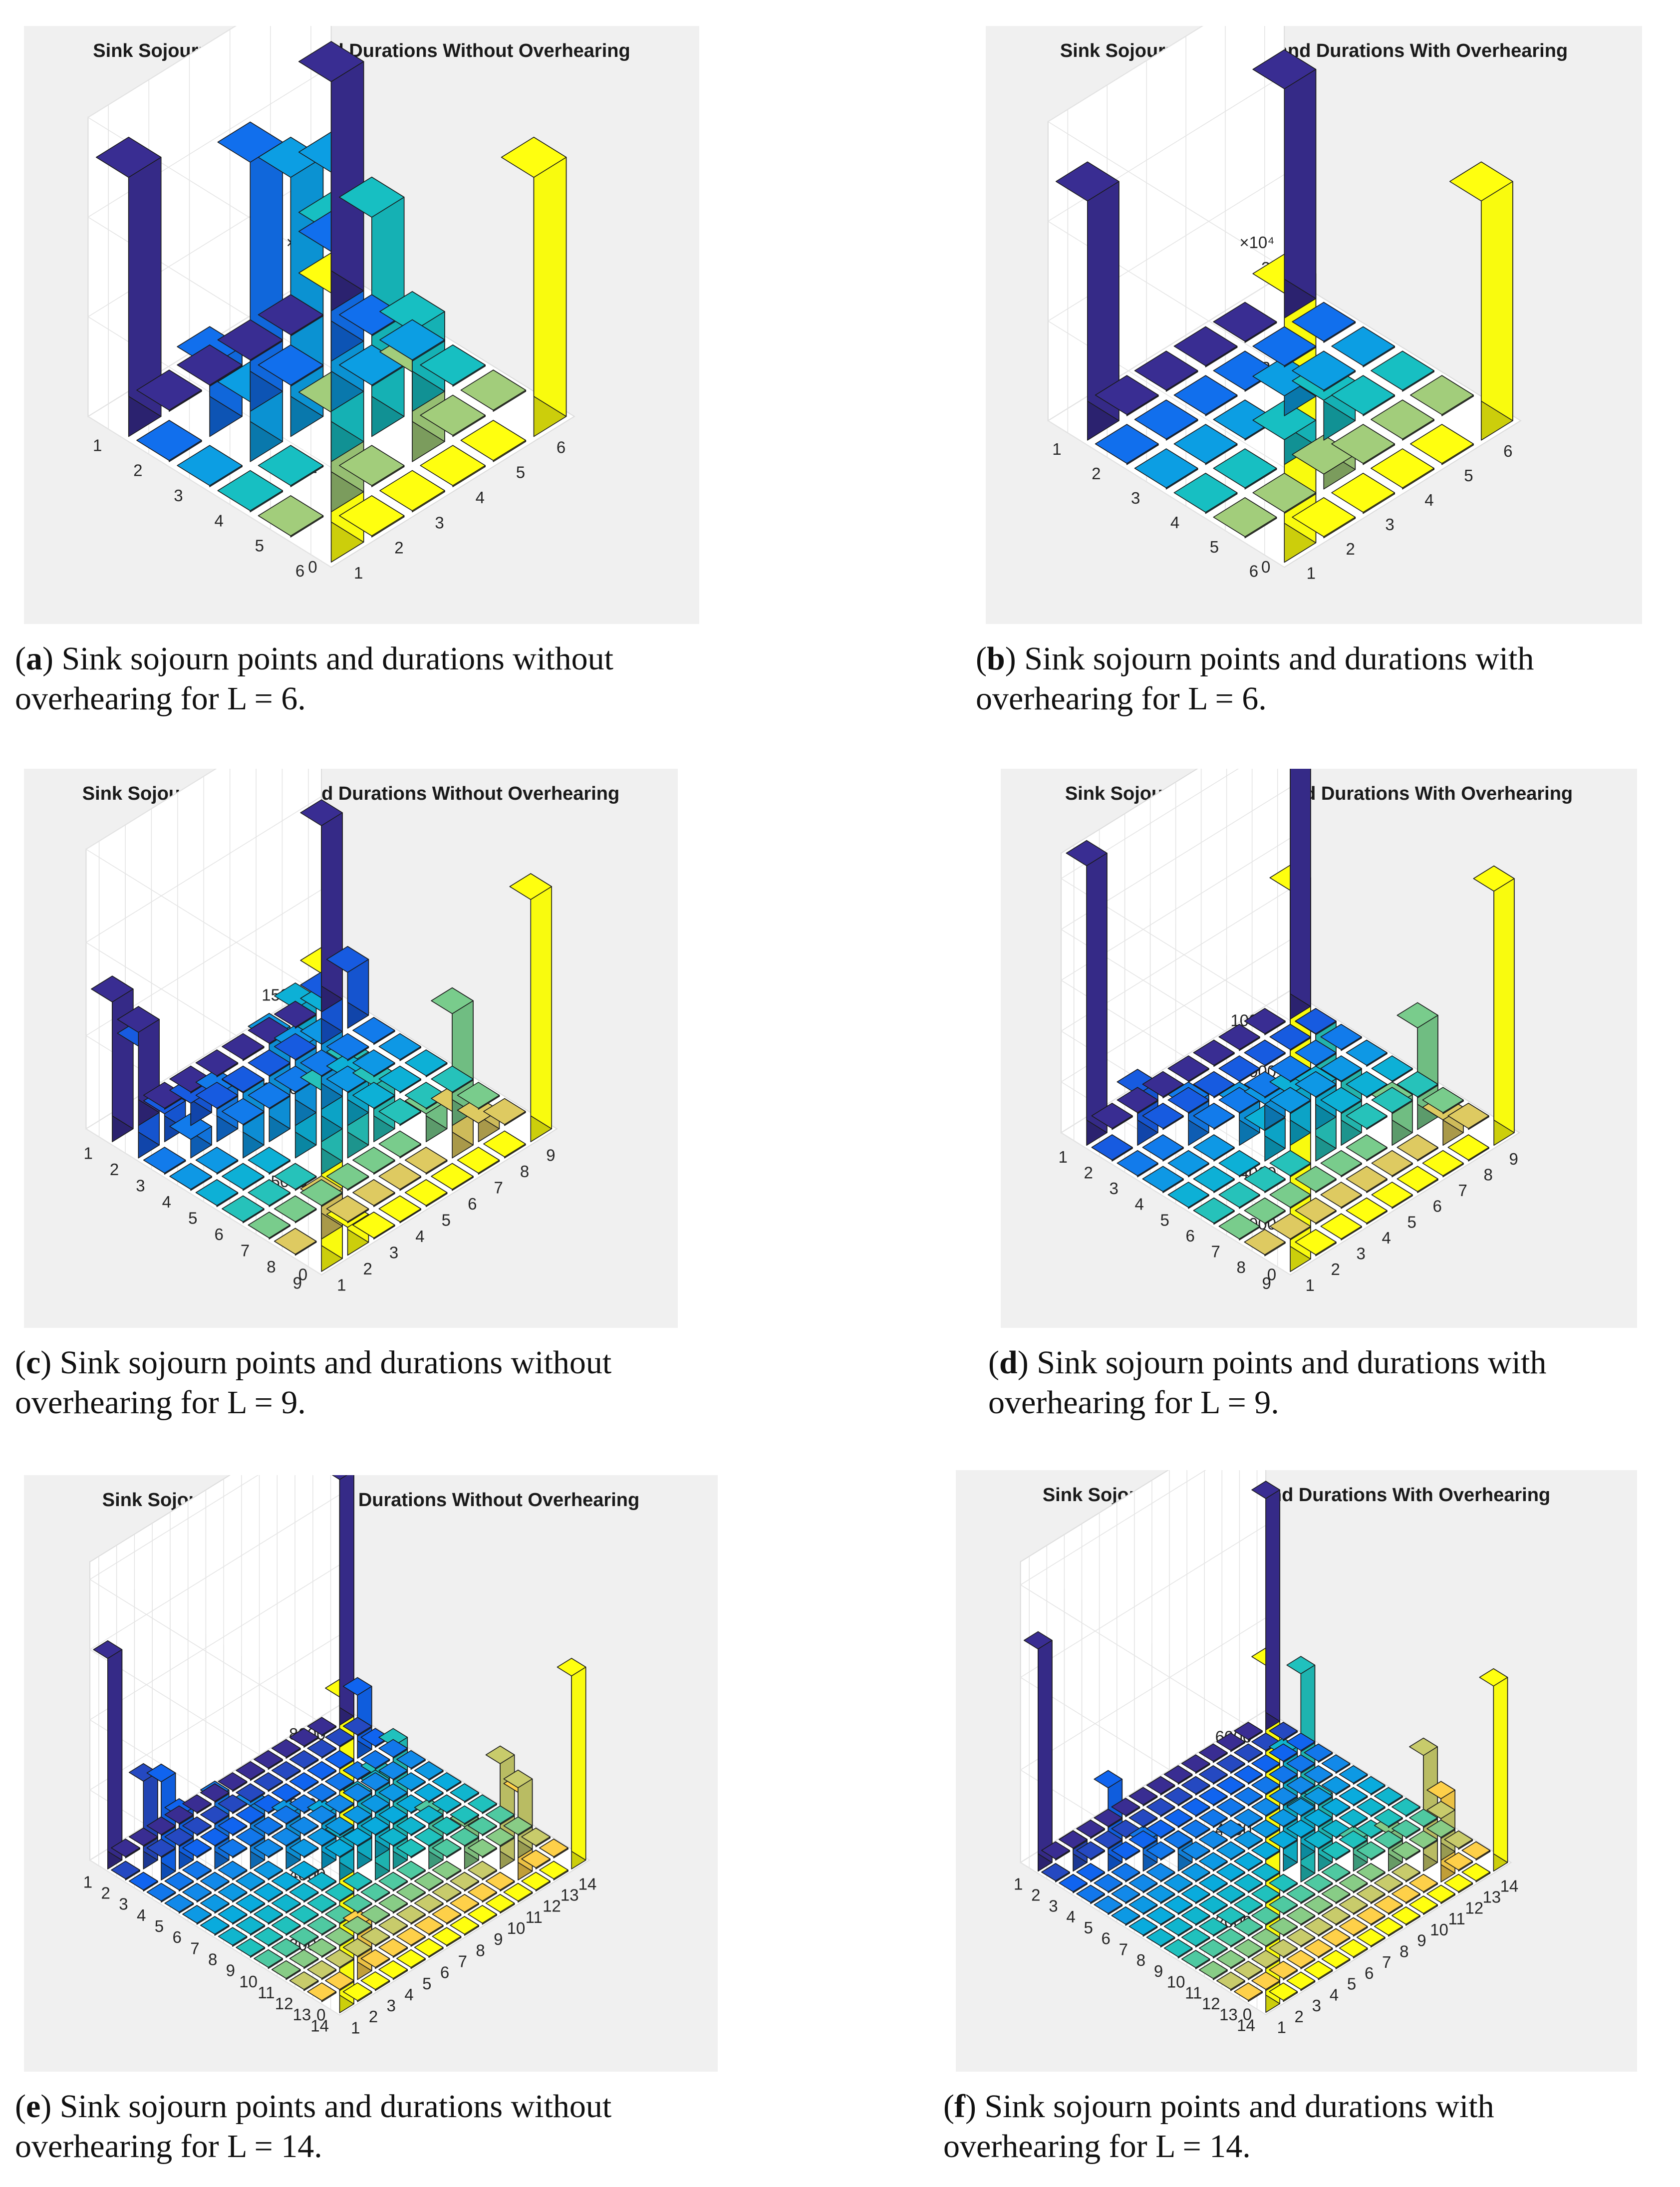 Image resolution: width=1680 pixels, height=2187 pixels. I want to click on y-tick-label: 4, so click(1174, 522).